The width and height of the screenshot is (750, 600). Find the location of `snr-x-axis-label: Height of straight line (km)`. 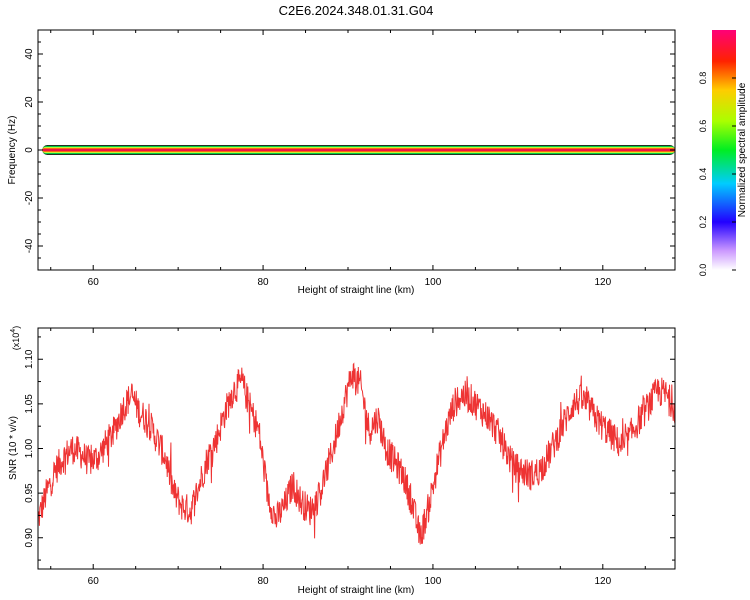

snr-x-axis-label: Height of straight line (km) is located at coordinates (356, 590).